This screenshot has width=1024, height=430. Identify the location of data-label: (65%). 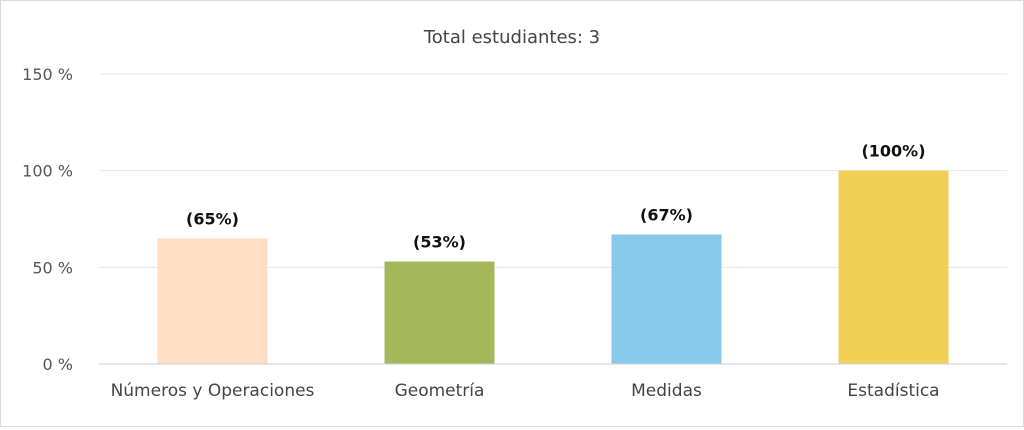
(212, 218).